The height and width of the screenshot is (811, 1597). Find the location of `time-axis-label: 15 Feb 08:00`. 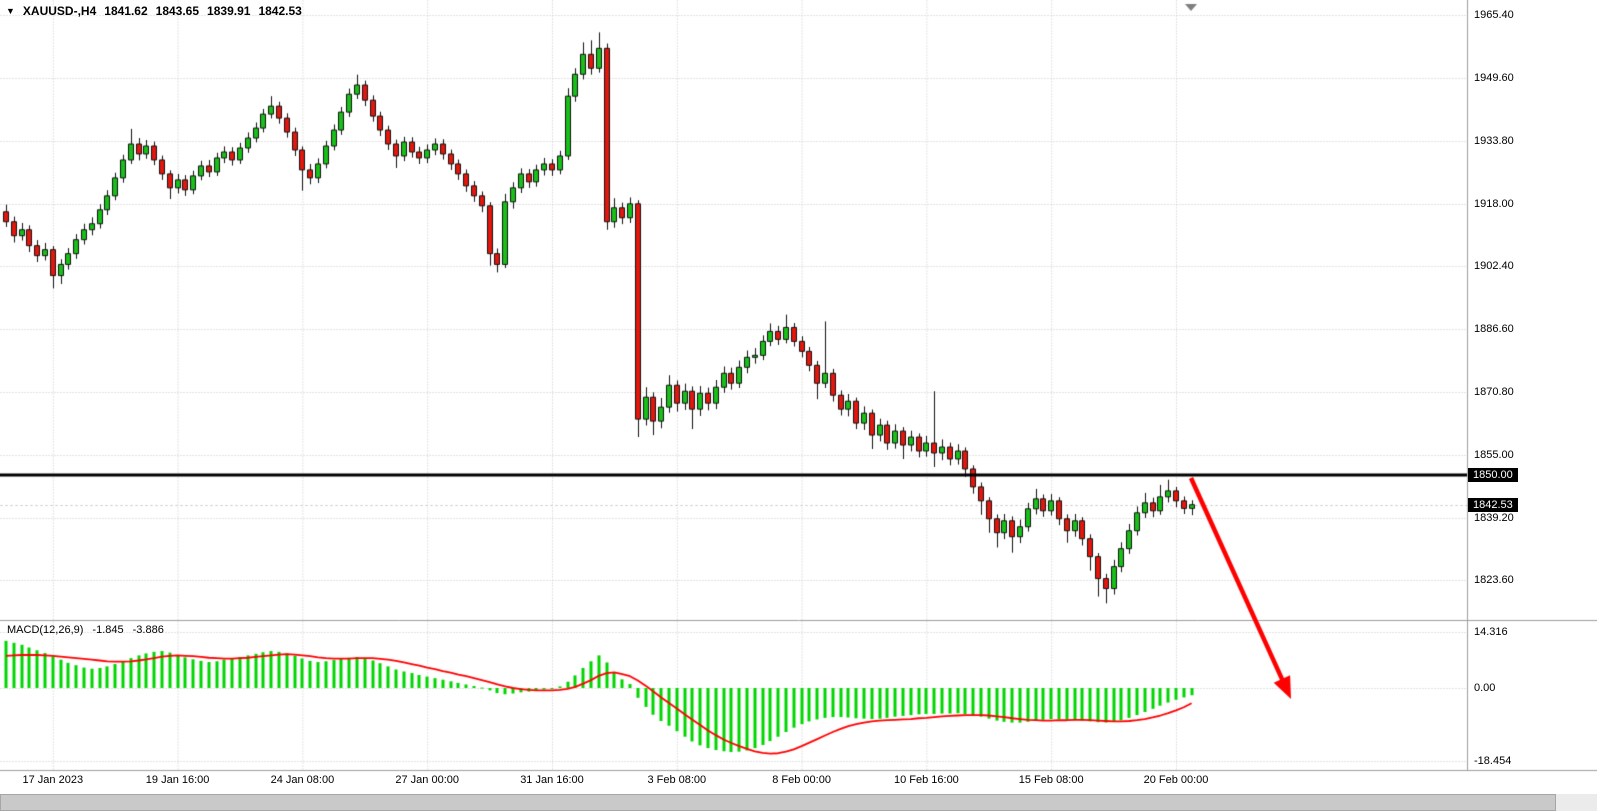

time-axis-label: 15 Feb 08:00 is located at coordinates (1051, 780).